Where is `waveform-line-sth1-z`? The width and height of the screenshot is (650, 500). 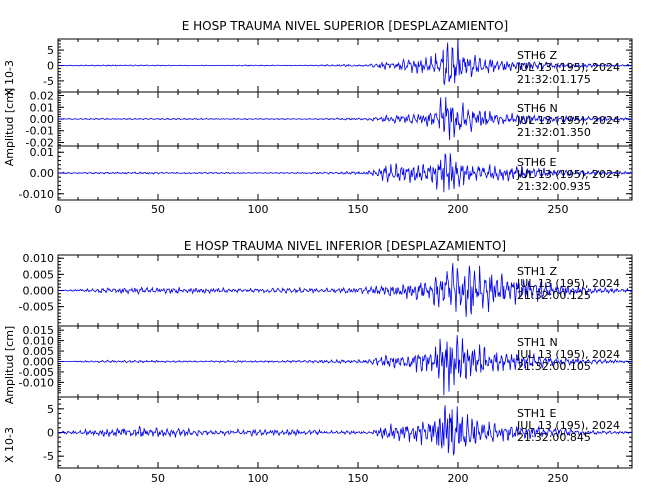 waveform-line-sth1-z is located at coordinates (345, 290).